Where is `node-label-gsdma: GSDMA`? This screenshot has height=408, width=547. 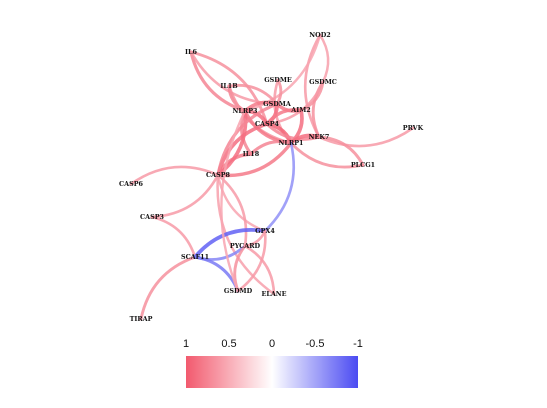 node-label-gsdma: GSDMA is located at coordinates (277, 104).